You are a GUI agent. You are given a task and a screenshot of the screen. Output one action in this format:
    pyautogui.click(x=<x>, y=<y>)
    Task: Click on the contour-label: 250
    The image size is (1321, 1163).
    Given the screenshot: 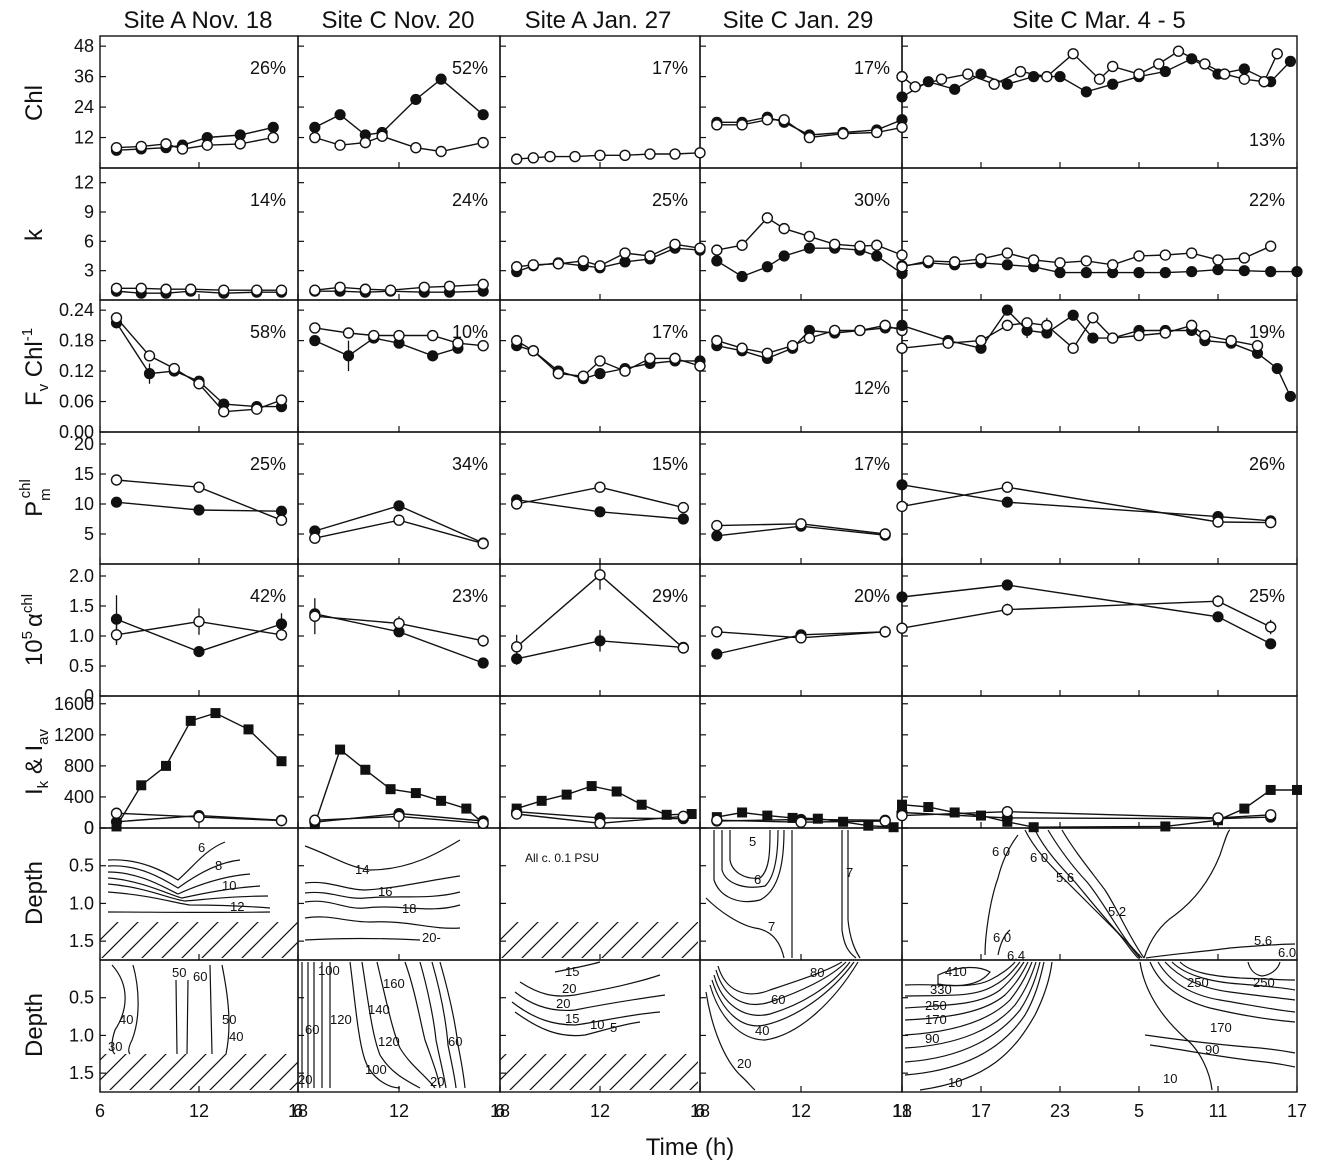 What is the action you would take?
    pyautogui.click(x=1264, y=982)
    